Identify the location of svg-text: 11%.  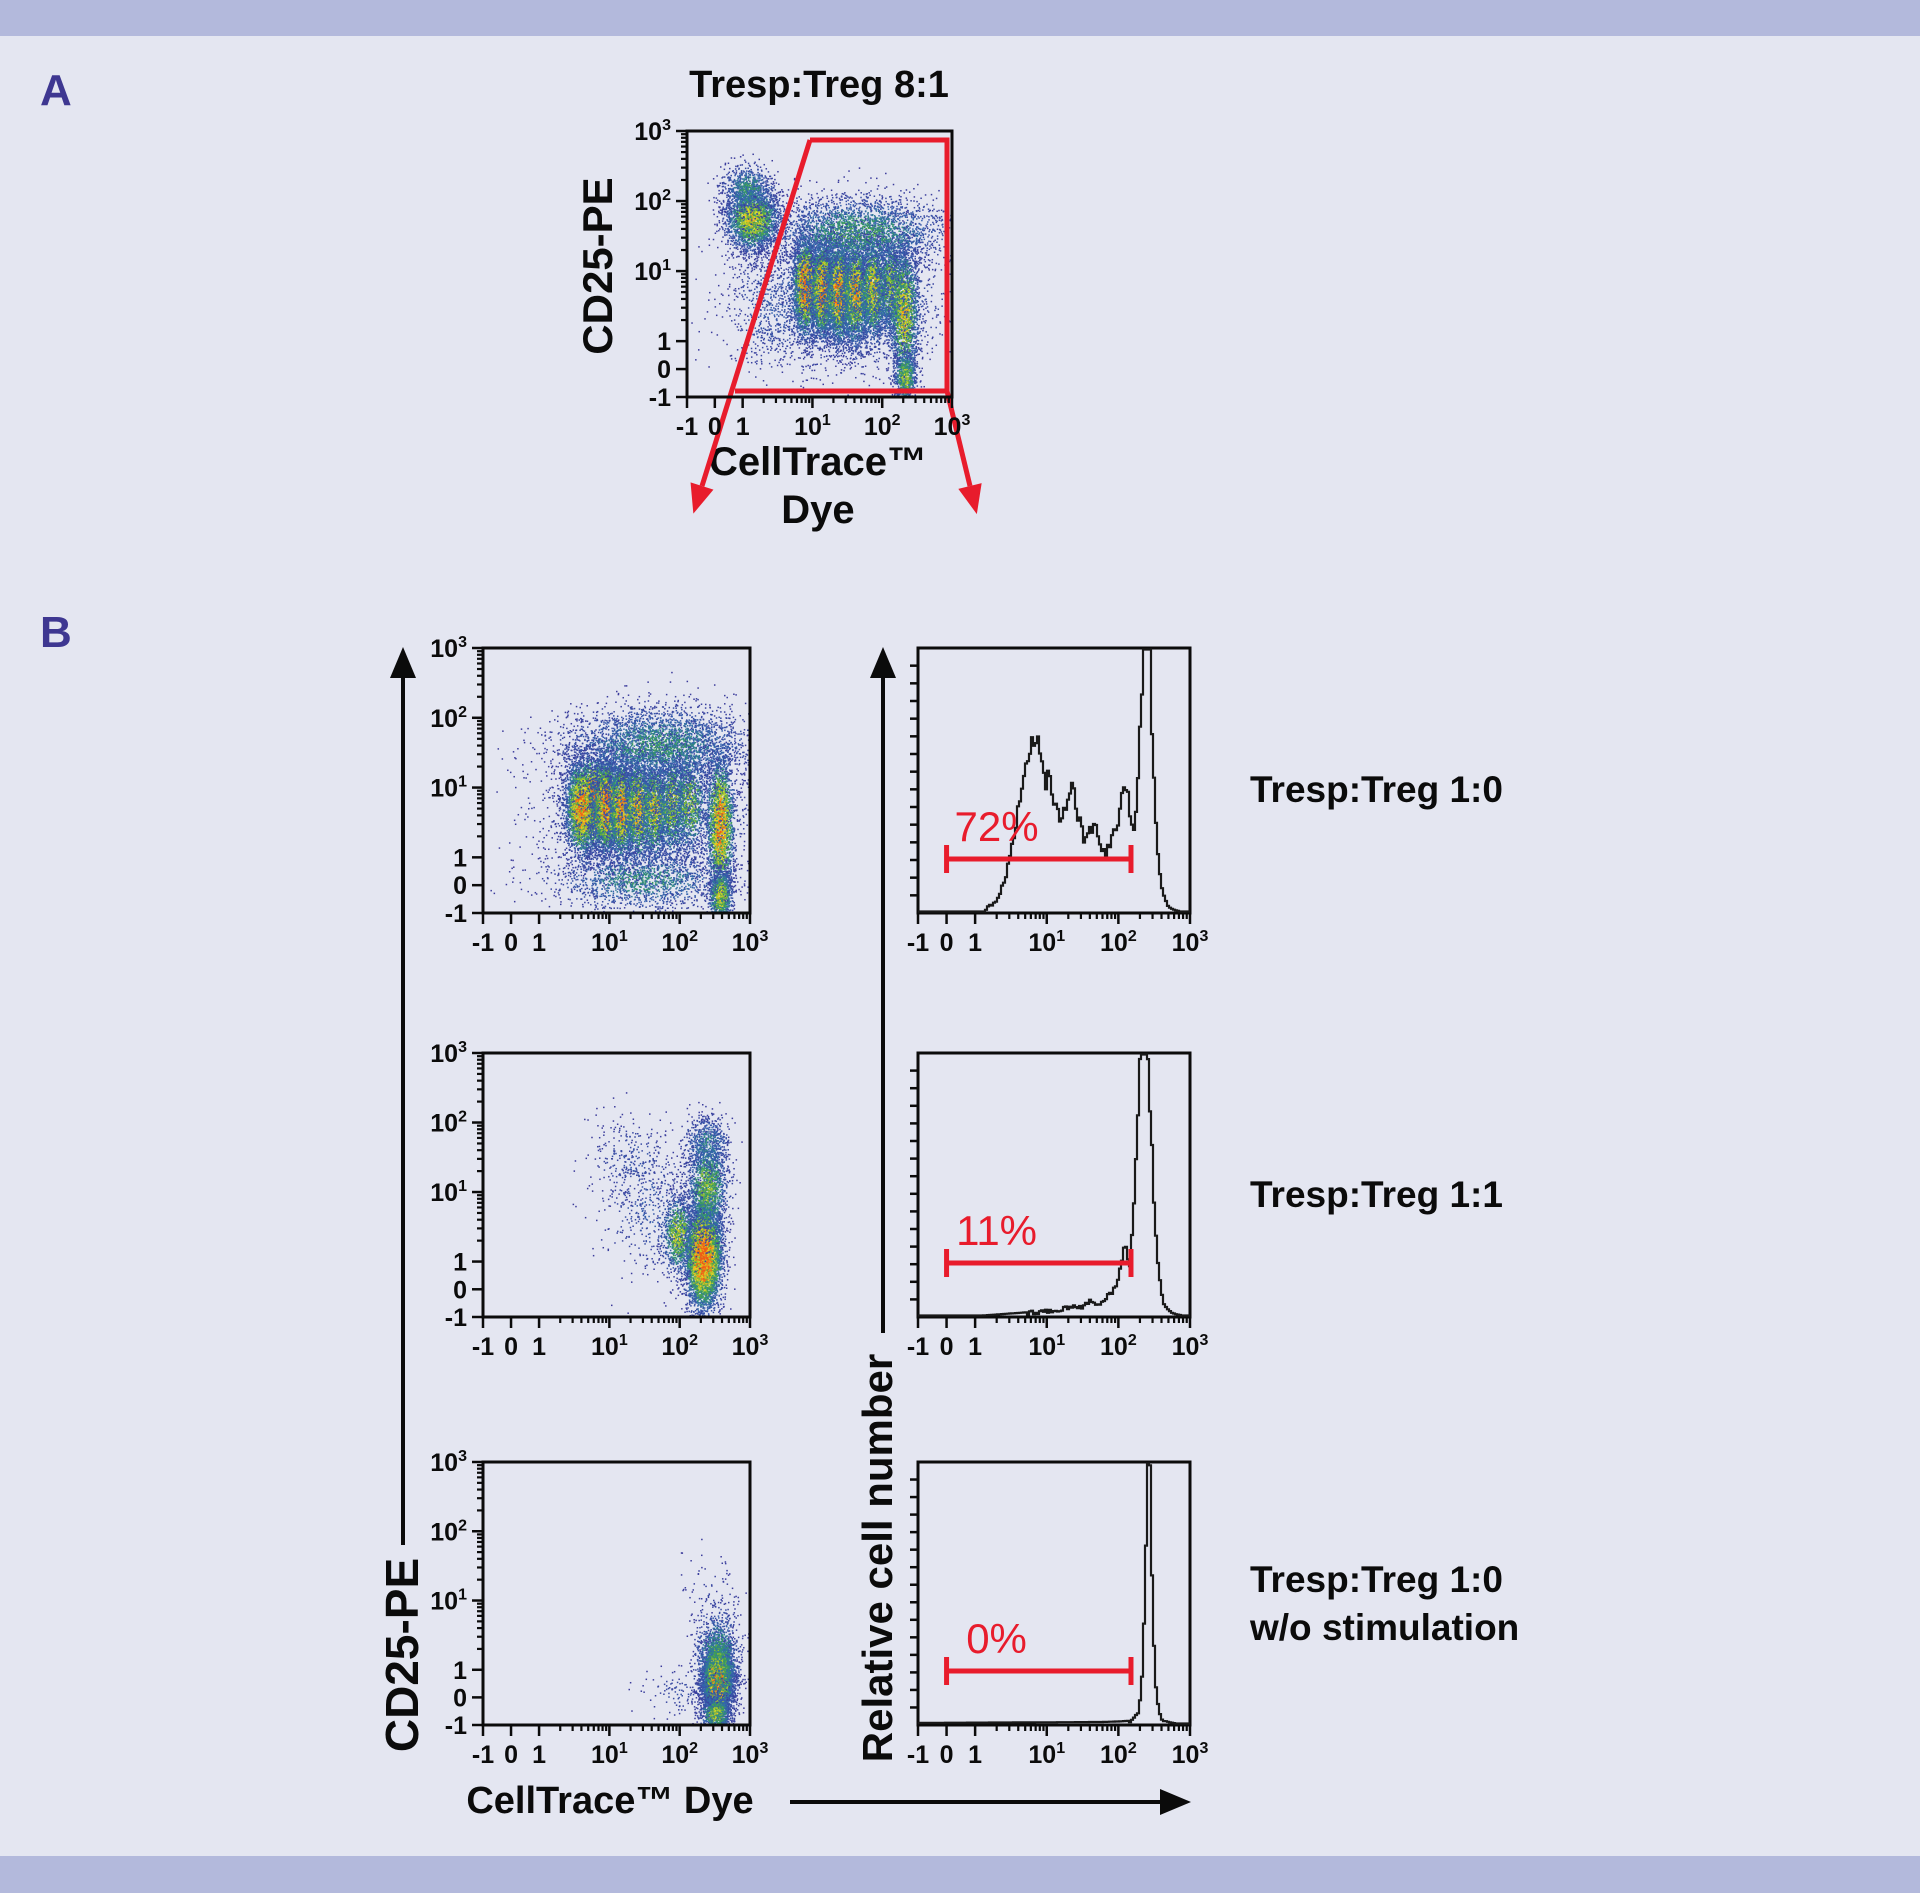
(996, 1230).